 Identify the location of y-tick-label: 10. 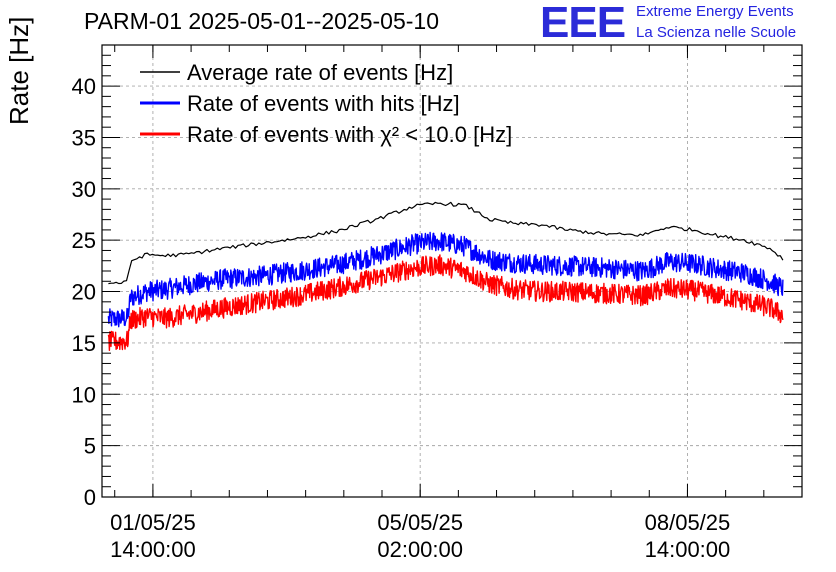
(84, 394).